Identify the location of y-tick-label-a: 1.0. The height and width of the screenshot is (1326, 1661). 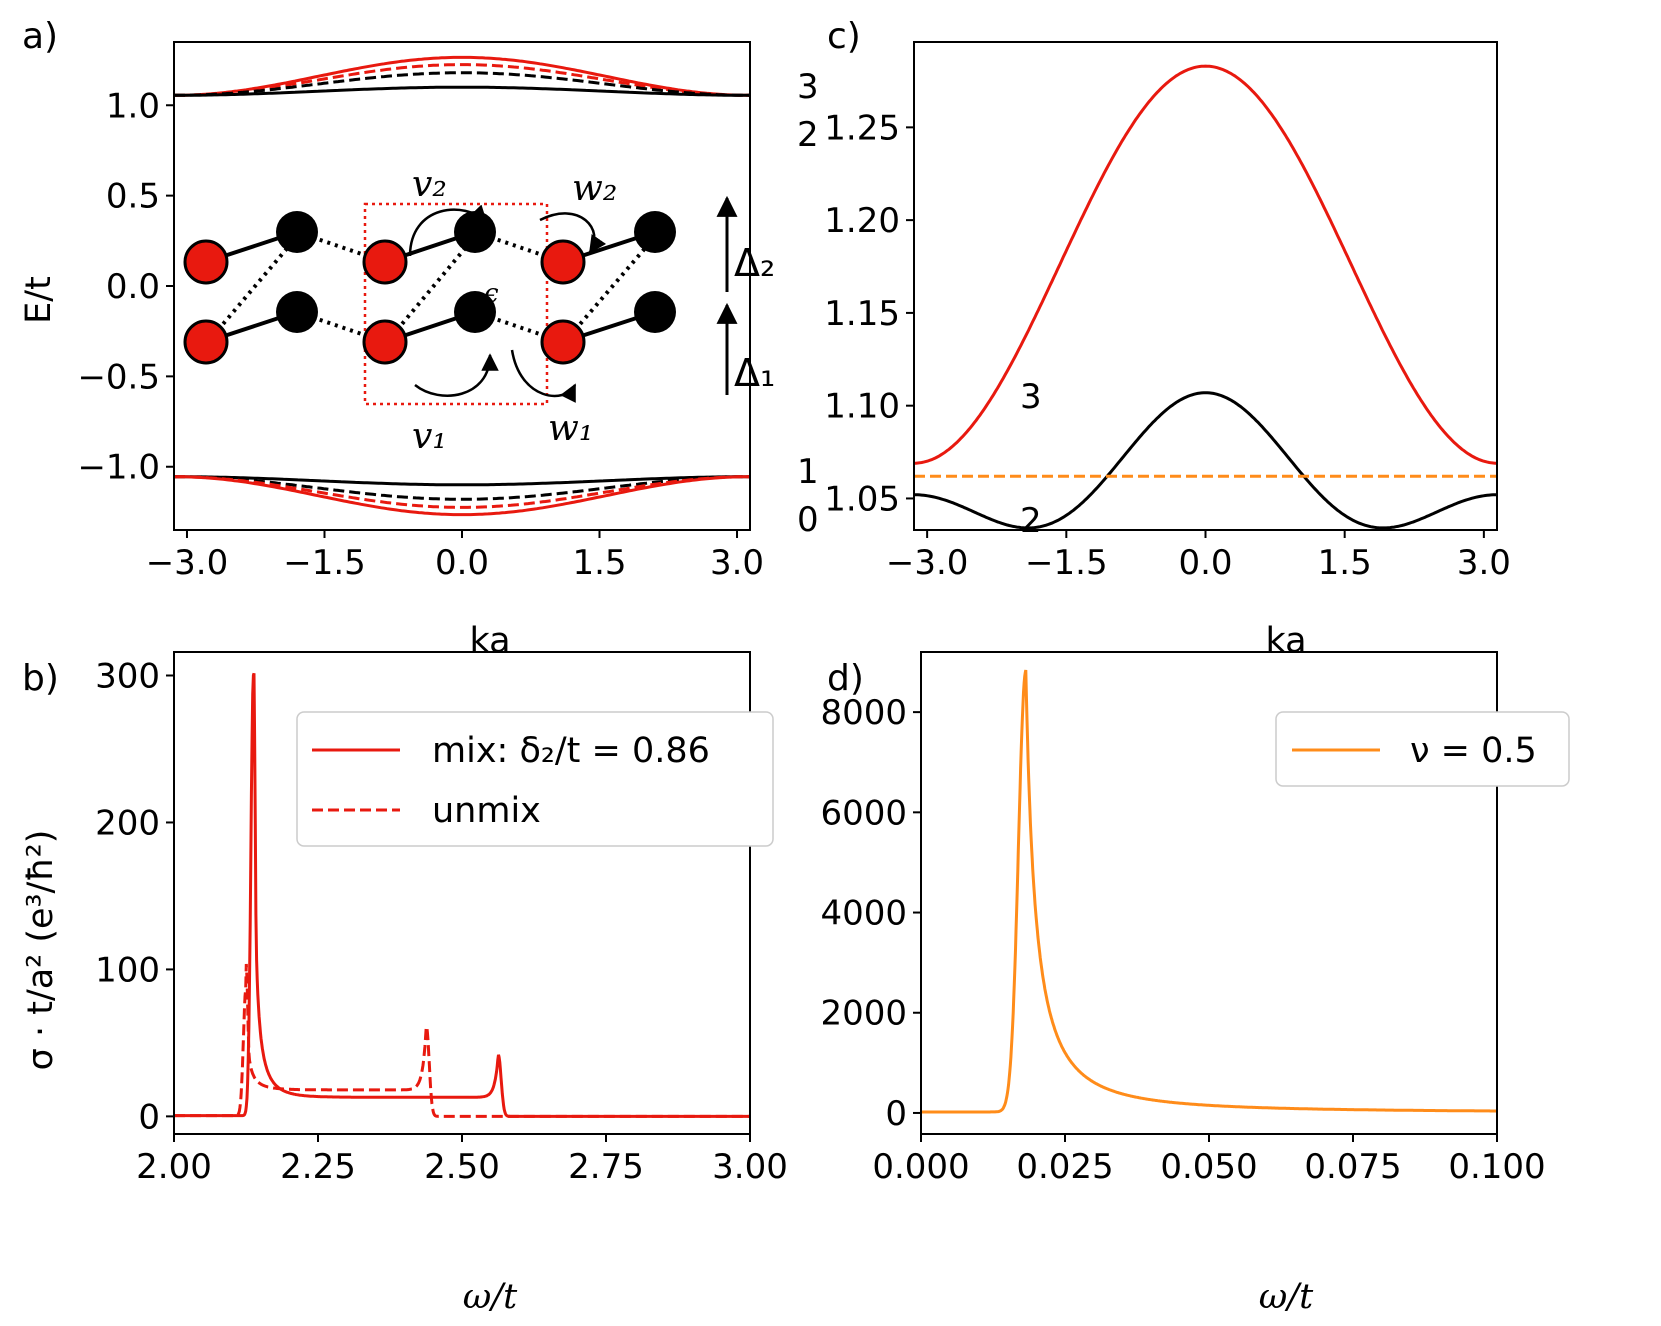
(133, 106).